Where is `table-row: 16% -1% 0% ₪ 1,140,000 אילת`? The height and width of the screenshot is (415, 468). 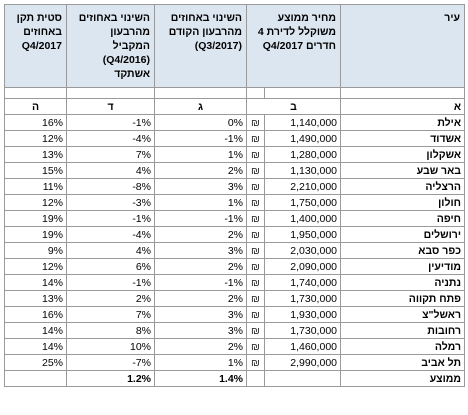 table-row: 16% -1% 0% ₪ 1,140,000 אילת is located at coordinates (234, 122).